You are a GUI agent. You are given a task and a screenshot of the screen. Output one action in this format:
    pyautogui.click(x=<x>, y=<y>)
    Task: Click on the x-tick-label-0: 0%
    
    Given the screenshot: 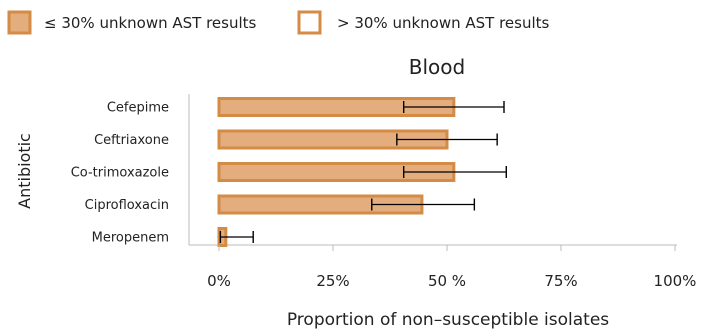 What is the action you would take?
    pyautogui.click(x=219, y=281)
    